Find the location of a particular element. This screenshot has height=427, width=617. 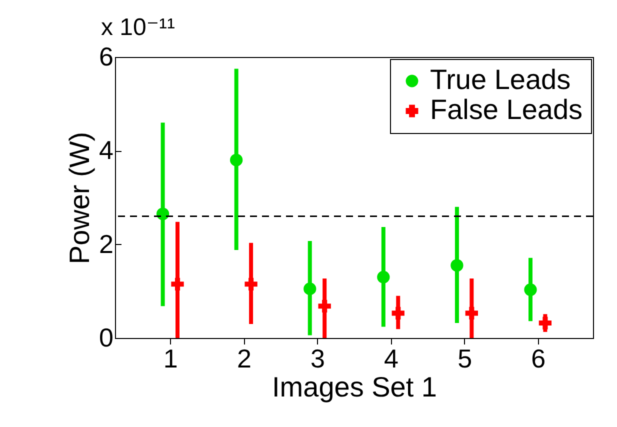

x-tick-label: 5 is located at coordinates (465, 359).